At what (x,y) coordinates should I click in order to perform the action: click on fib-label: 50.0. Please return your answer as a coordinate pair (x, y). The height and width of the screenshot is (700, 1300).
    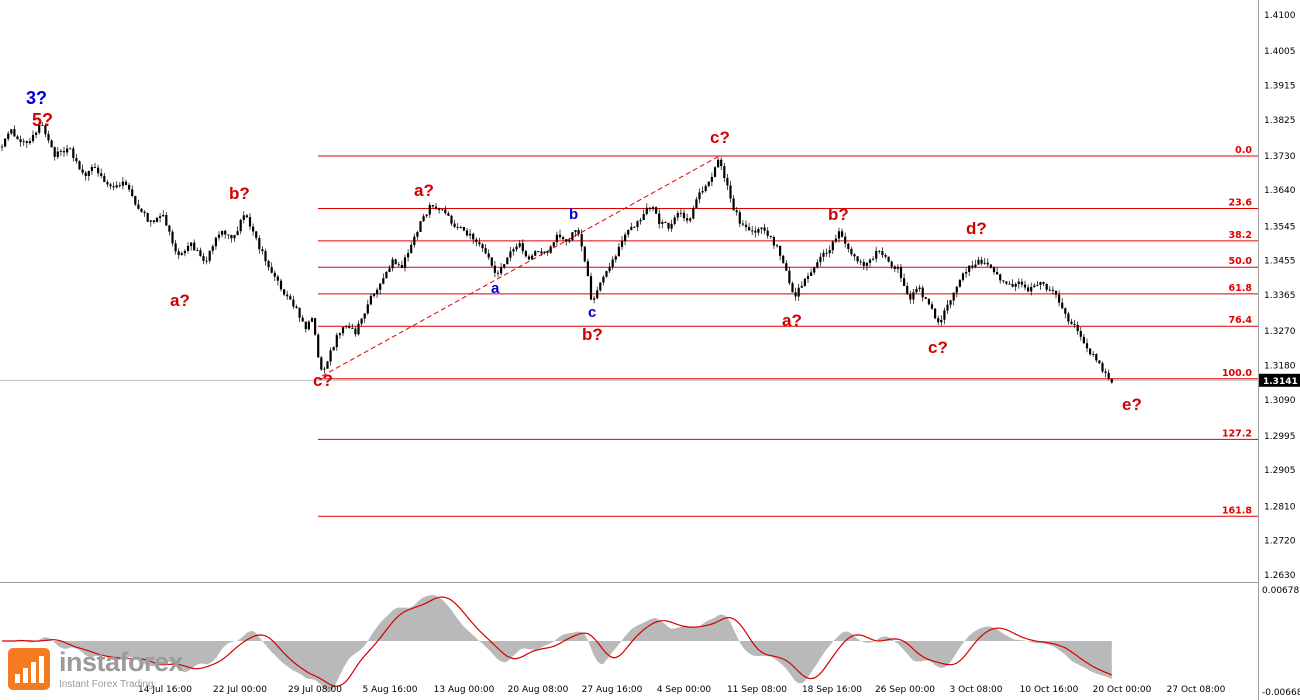
    Looking at the image, I should click on (1241, 261).